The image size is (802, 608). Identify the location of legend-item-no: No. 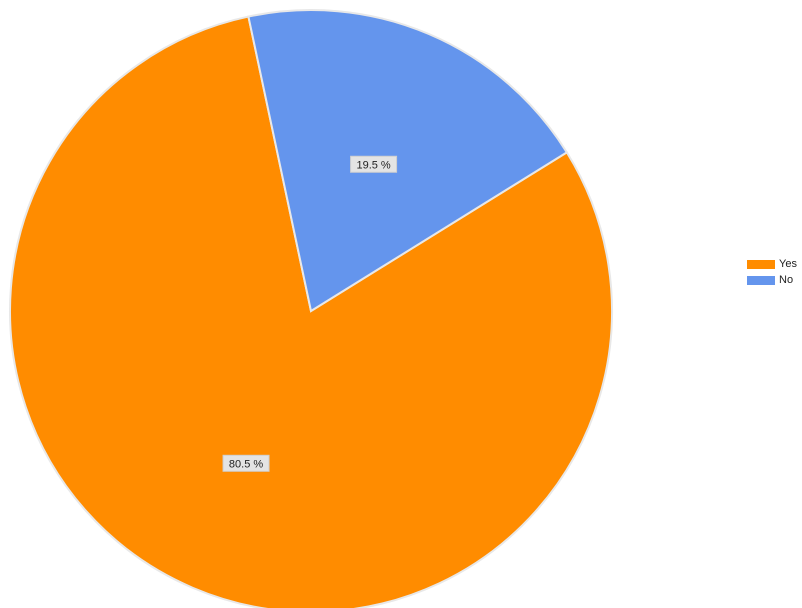
(772, 280).